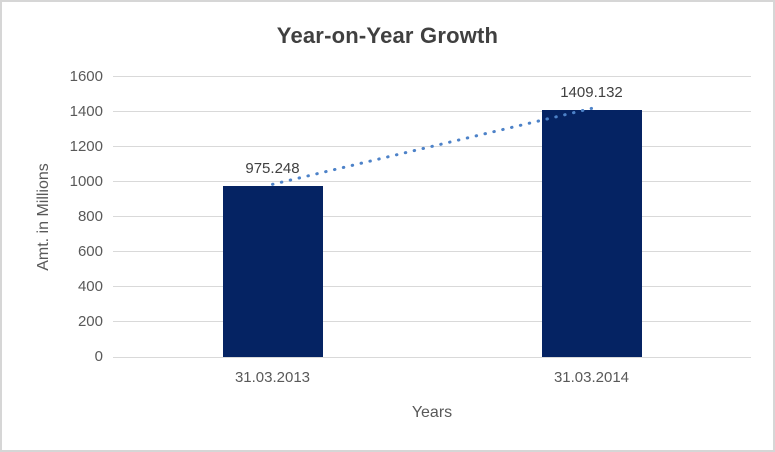  What do you see at coordinates (272, 377) in the screenshot?
I see `x-axis-tick-label: 31.03.2013` at bounding box center [272, 377].